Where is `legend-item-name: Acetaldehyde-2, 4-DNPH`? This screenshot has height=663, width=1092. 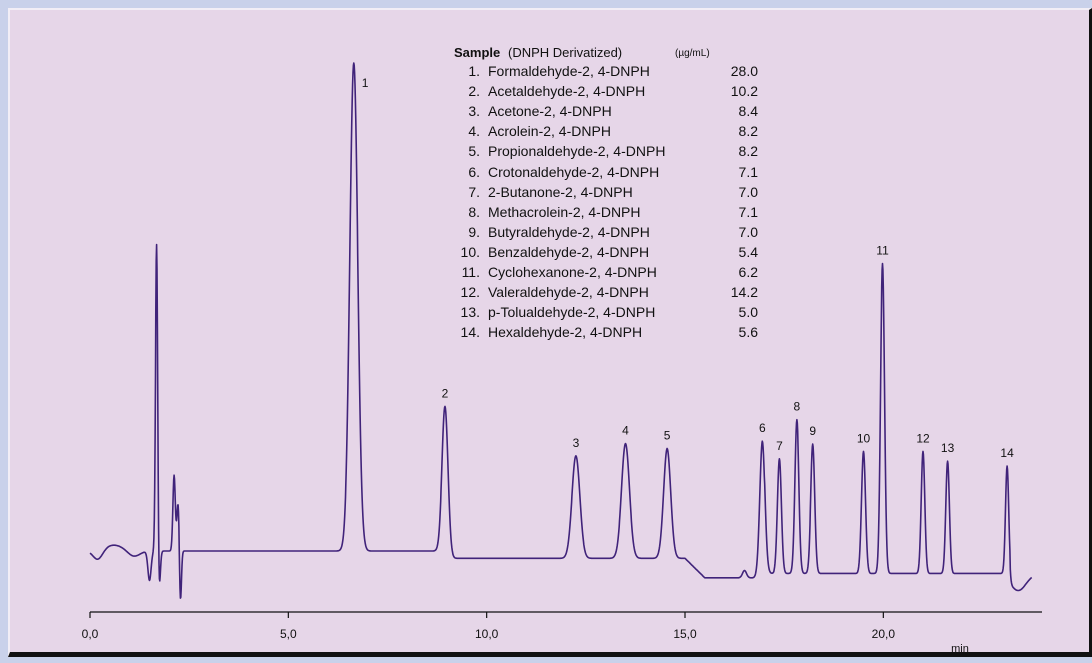 legend-item-name: Acetaldehyde-2, 4-DNPH is located at coordinates (567, 91).